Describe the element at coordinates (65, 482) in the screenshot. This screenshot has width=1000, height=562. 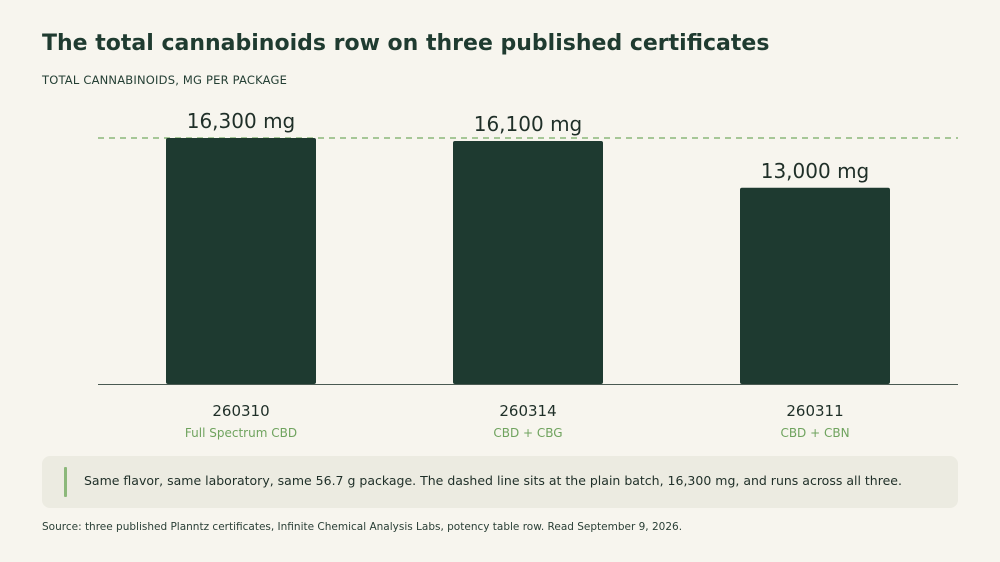
I see `note-accent-bar` at that location.